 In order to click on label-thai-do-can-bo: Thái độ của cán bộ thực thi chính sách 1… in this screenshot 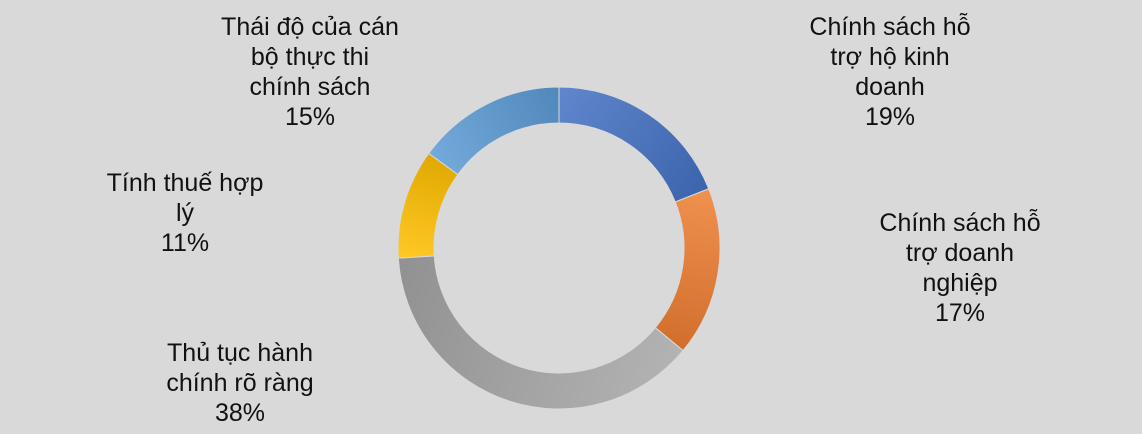, I will do `click(310, 72)`.